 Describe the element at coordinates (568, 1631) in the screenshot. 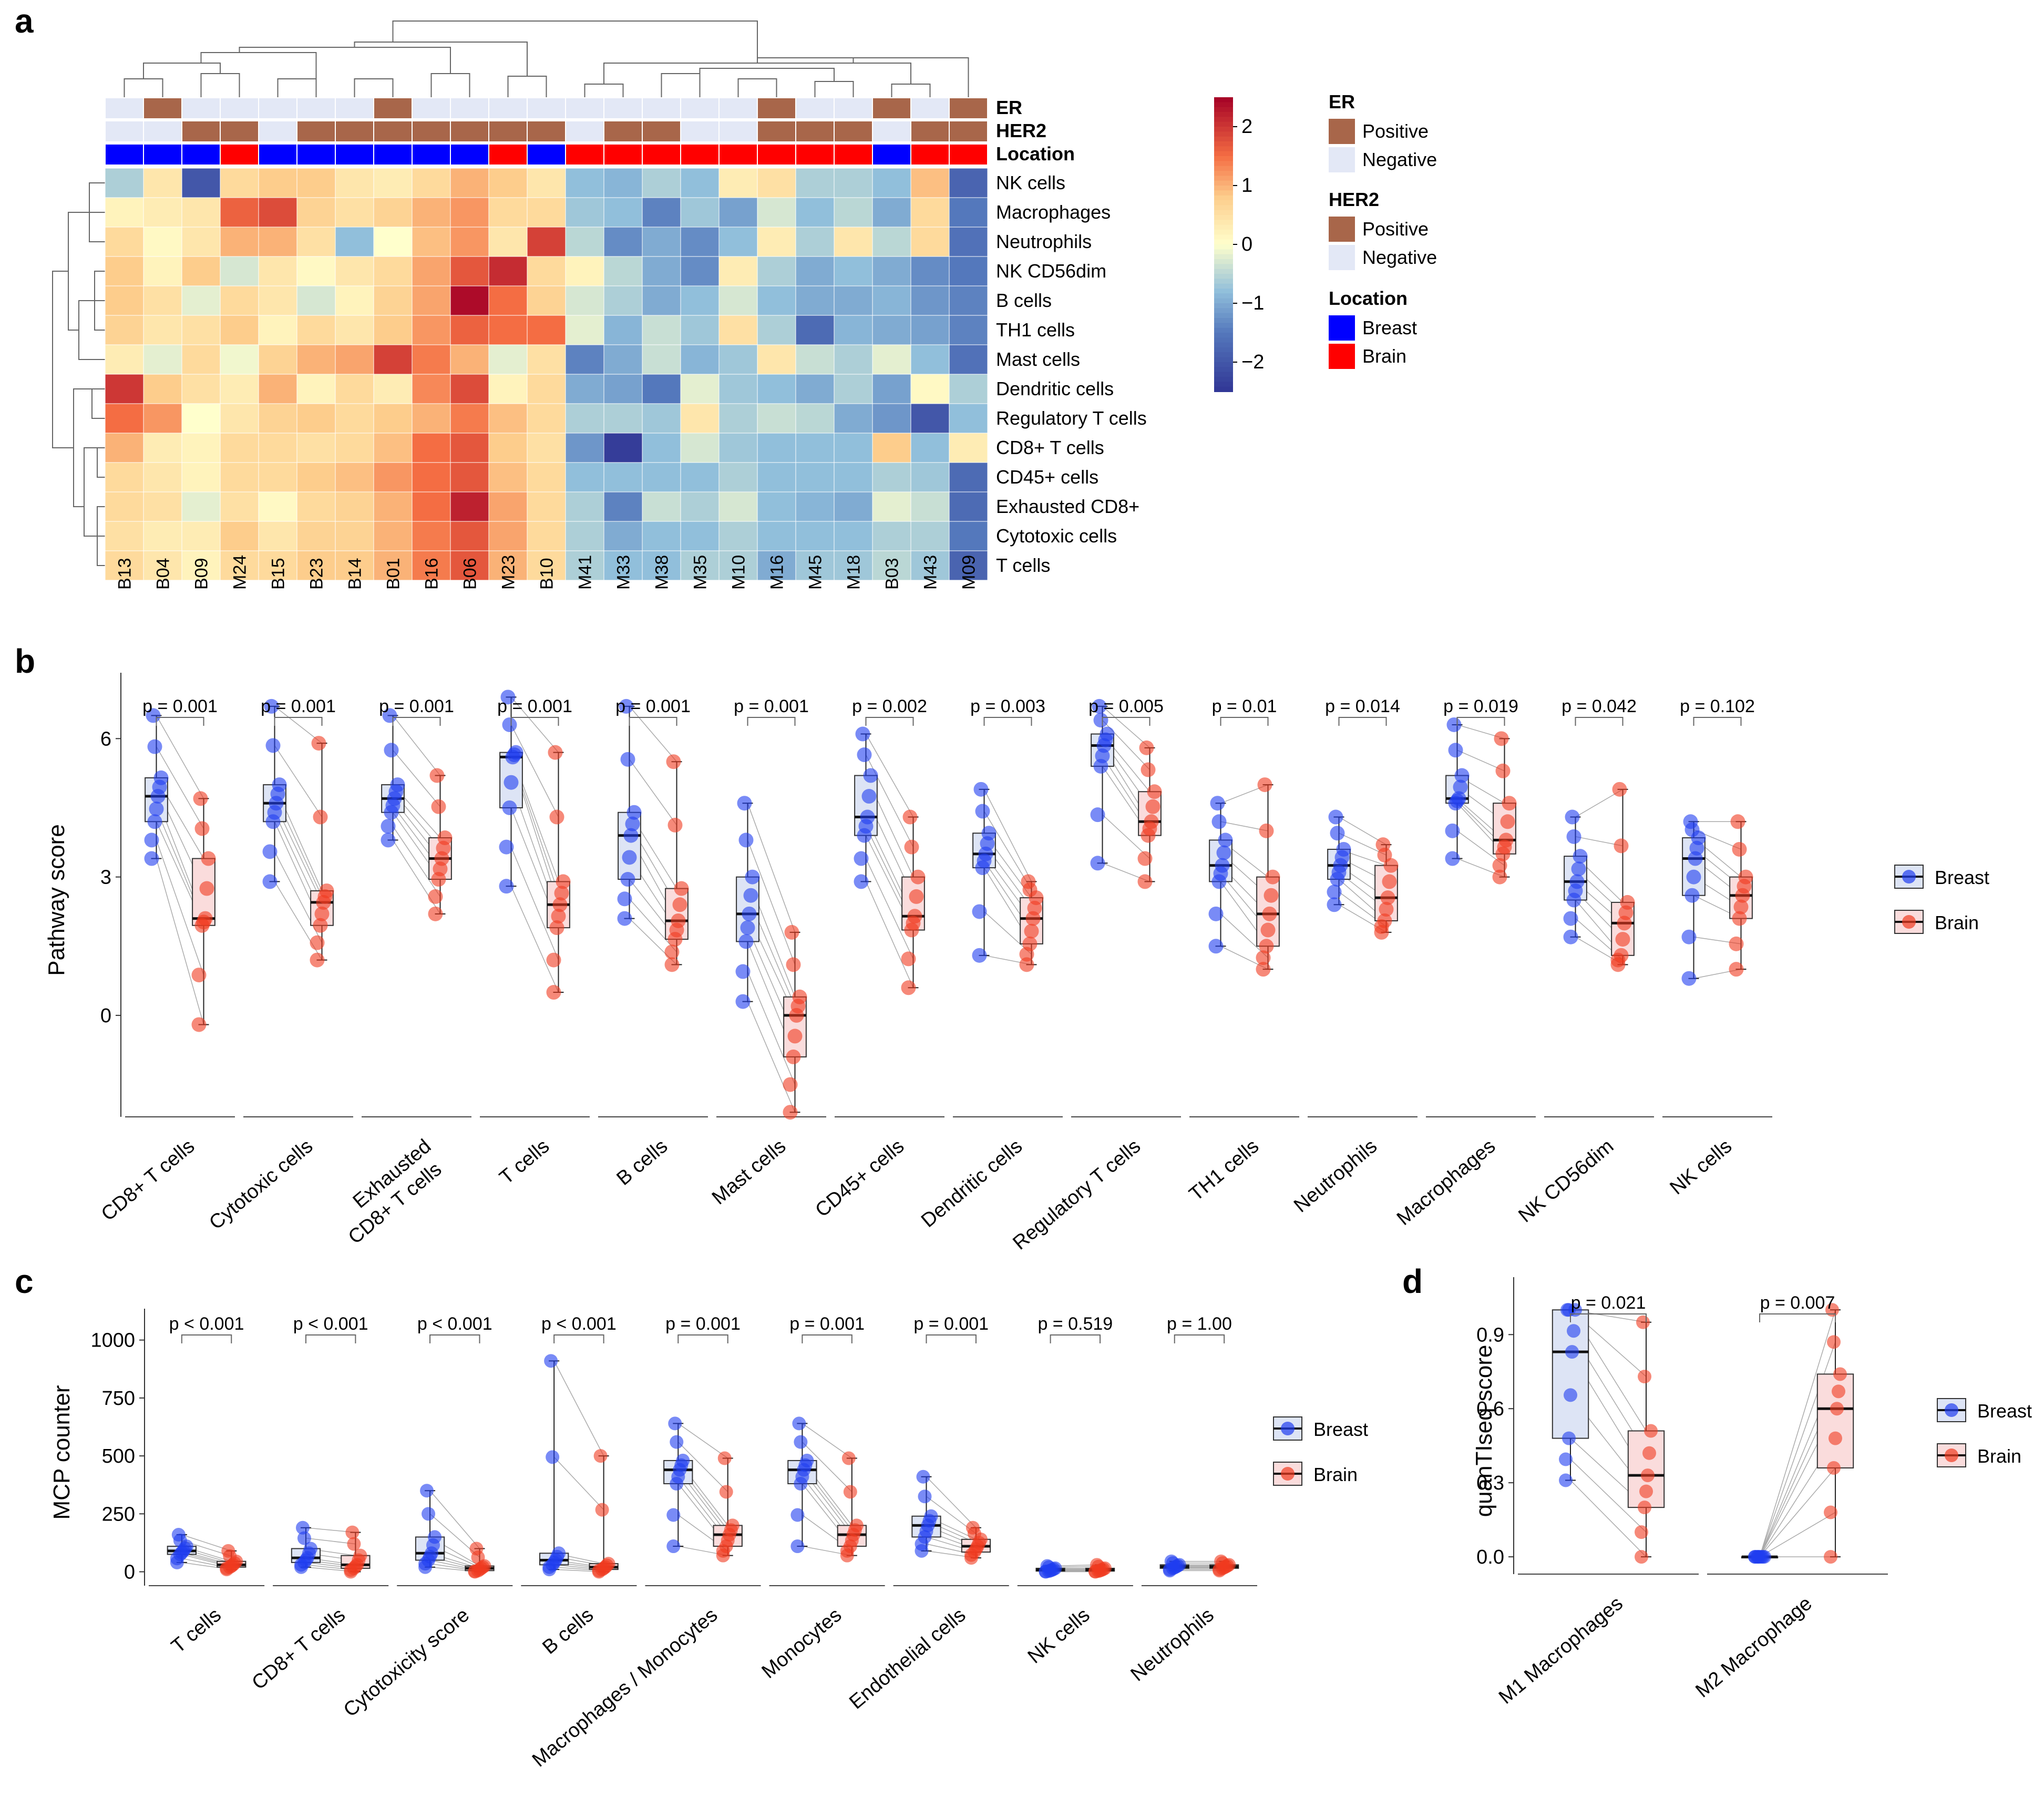

I see `category-label: B cells` at that location.